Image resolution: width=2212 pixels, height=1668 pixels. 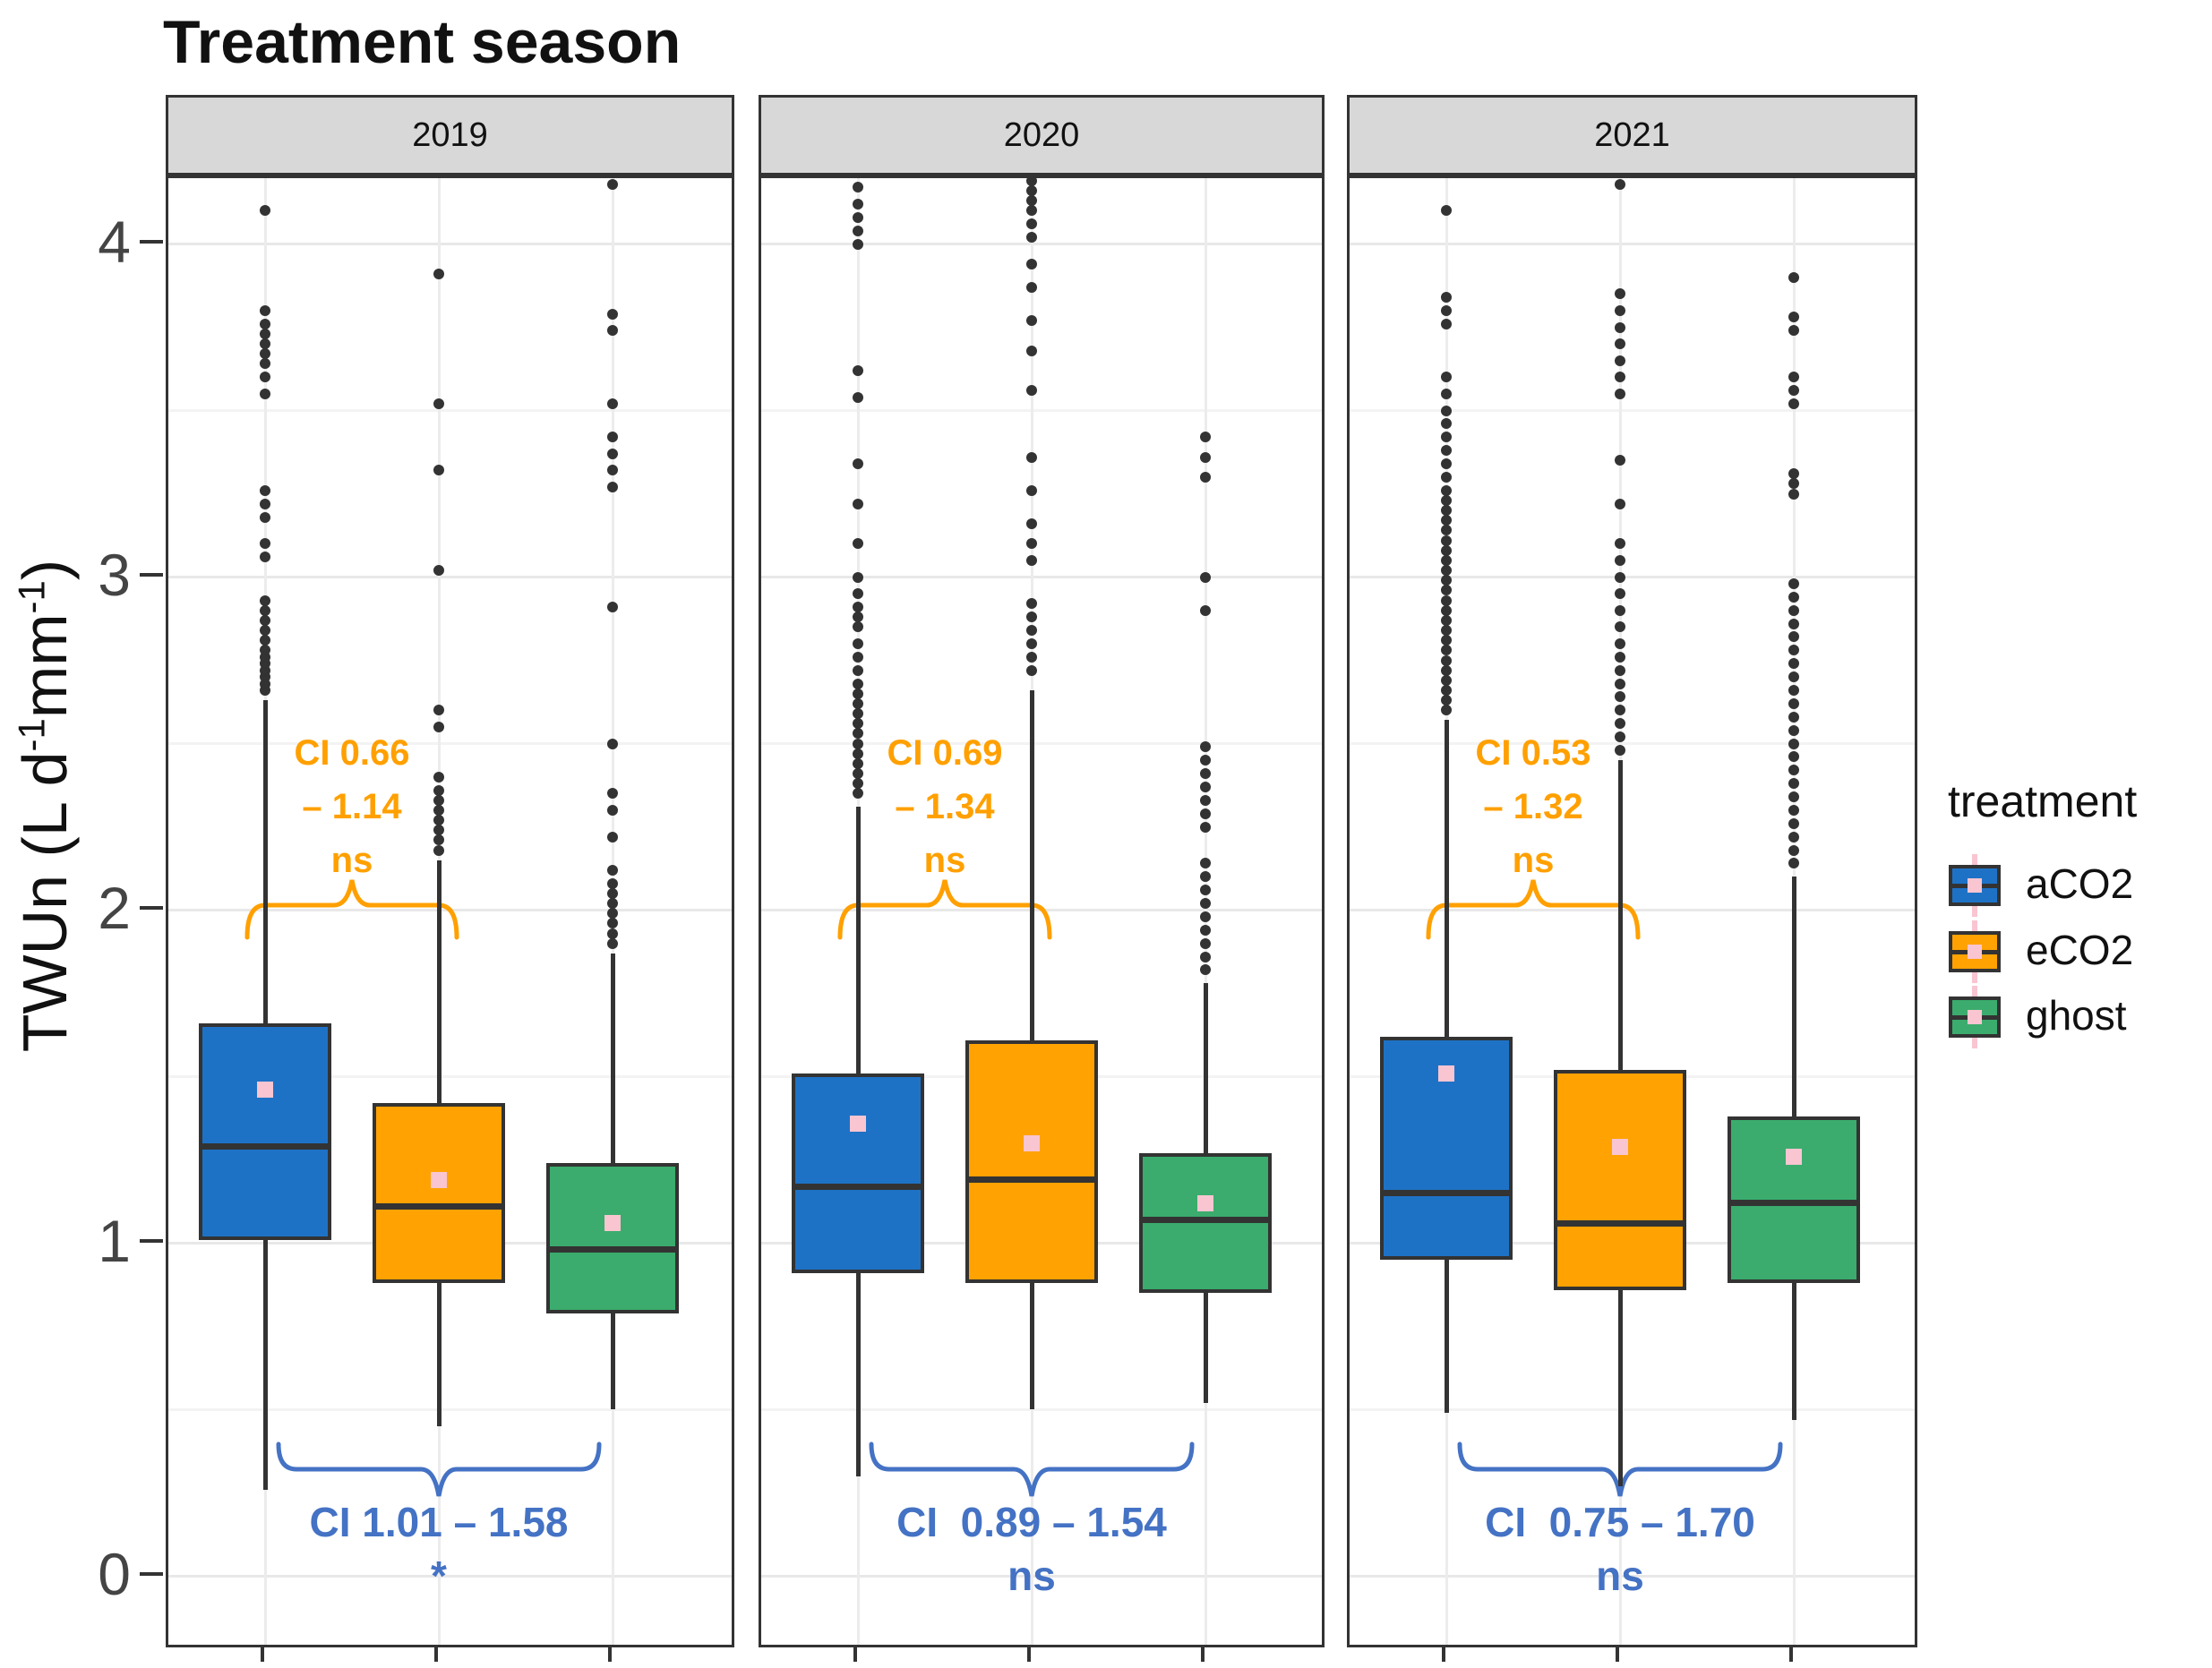 I want to click on ci-annotation-top-line: – 1.32, so click(x=1533, y=806).